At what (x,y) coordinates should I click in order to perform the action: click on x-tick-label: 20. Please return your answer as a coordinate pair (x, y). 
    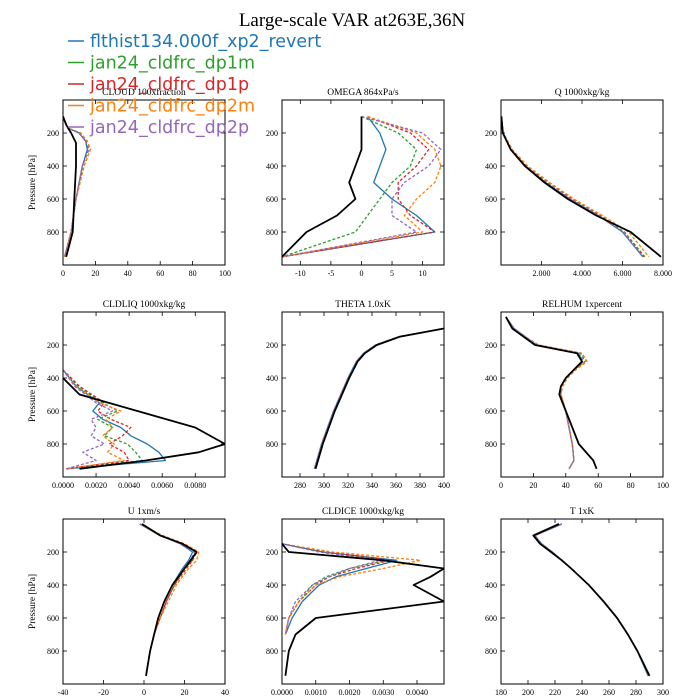
    Looking at the image, I should click on (533, 485).